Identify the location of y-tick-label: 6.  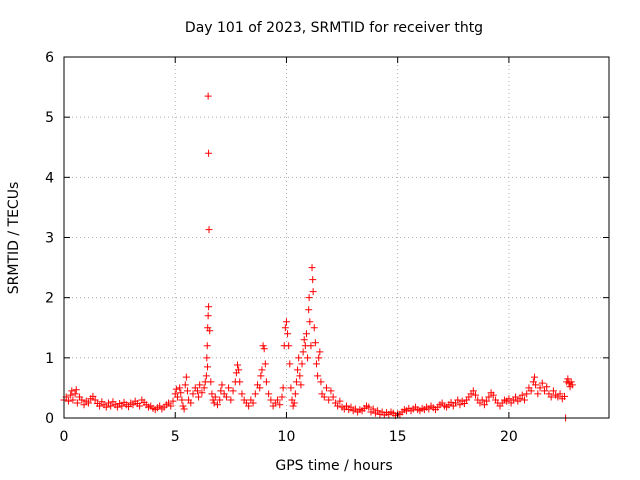
(49, 58).